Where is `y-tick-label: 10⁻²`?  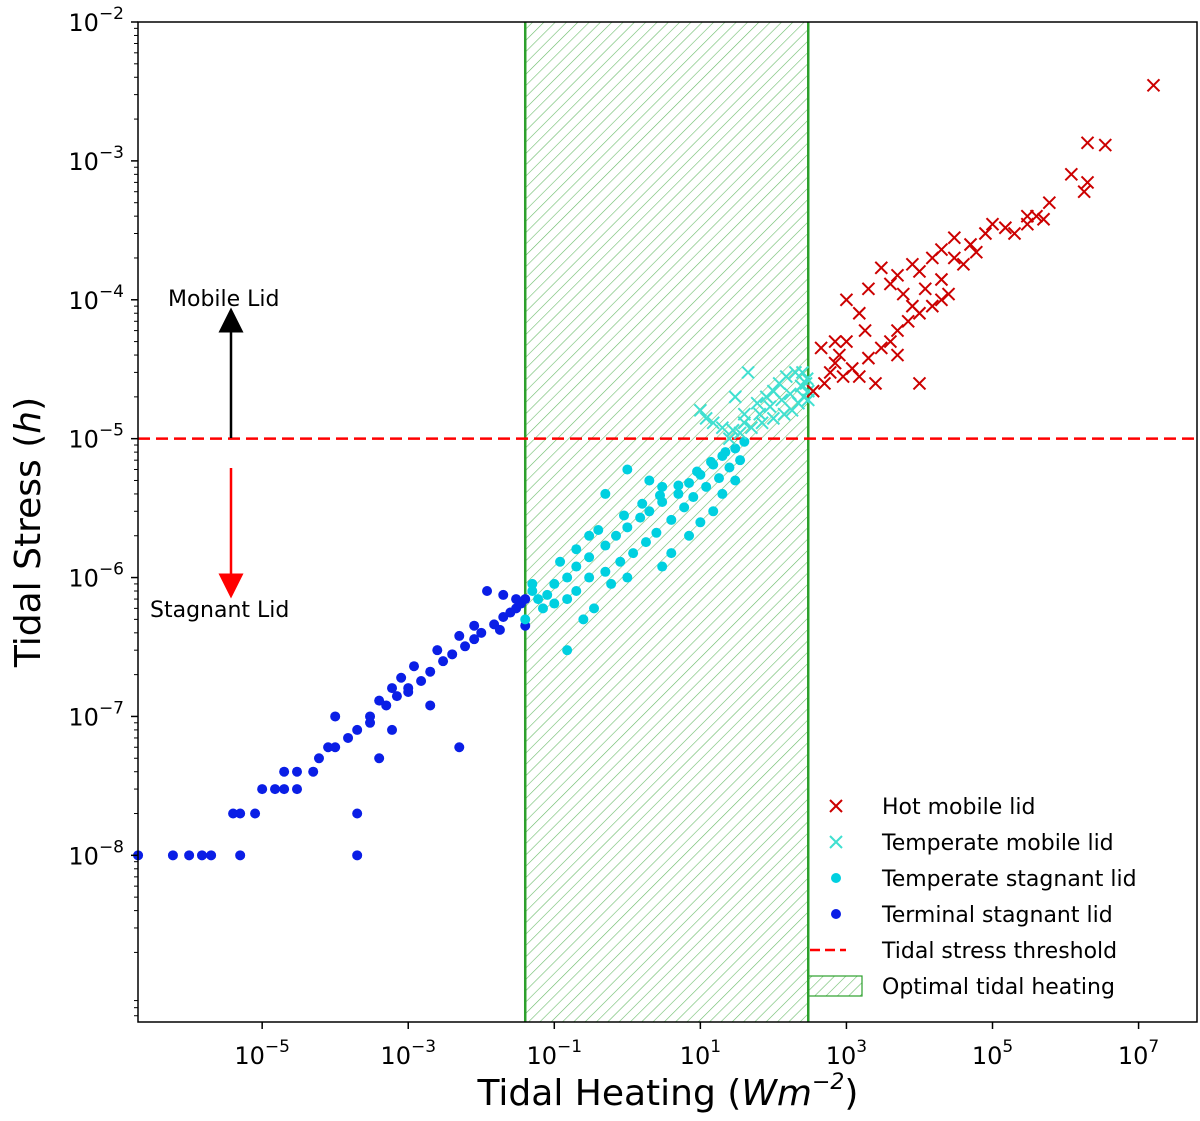 y-tick-label: 10⁻² is located at coordinates (96, 20).